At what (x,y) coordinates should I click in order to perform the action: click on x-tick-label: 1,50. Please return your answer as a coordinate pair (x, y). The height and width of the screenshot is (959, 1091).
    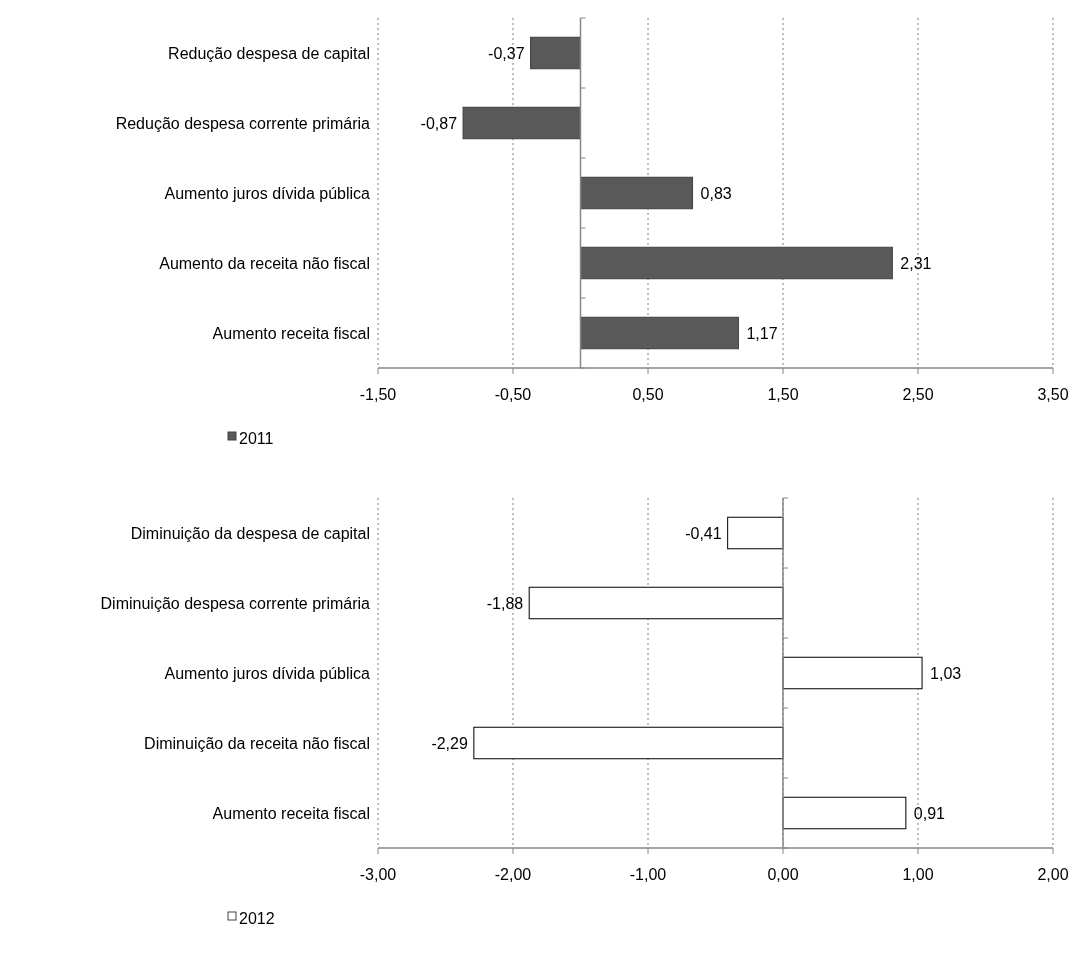
    Looking at the image, I should click on (783, 394).